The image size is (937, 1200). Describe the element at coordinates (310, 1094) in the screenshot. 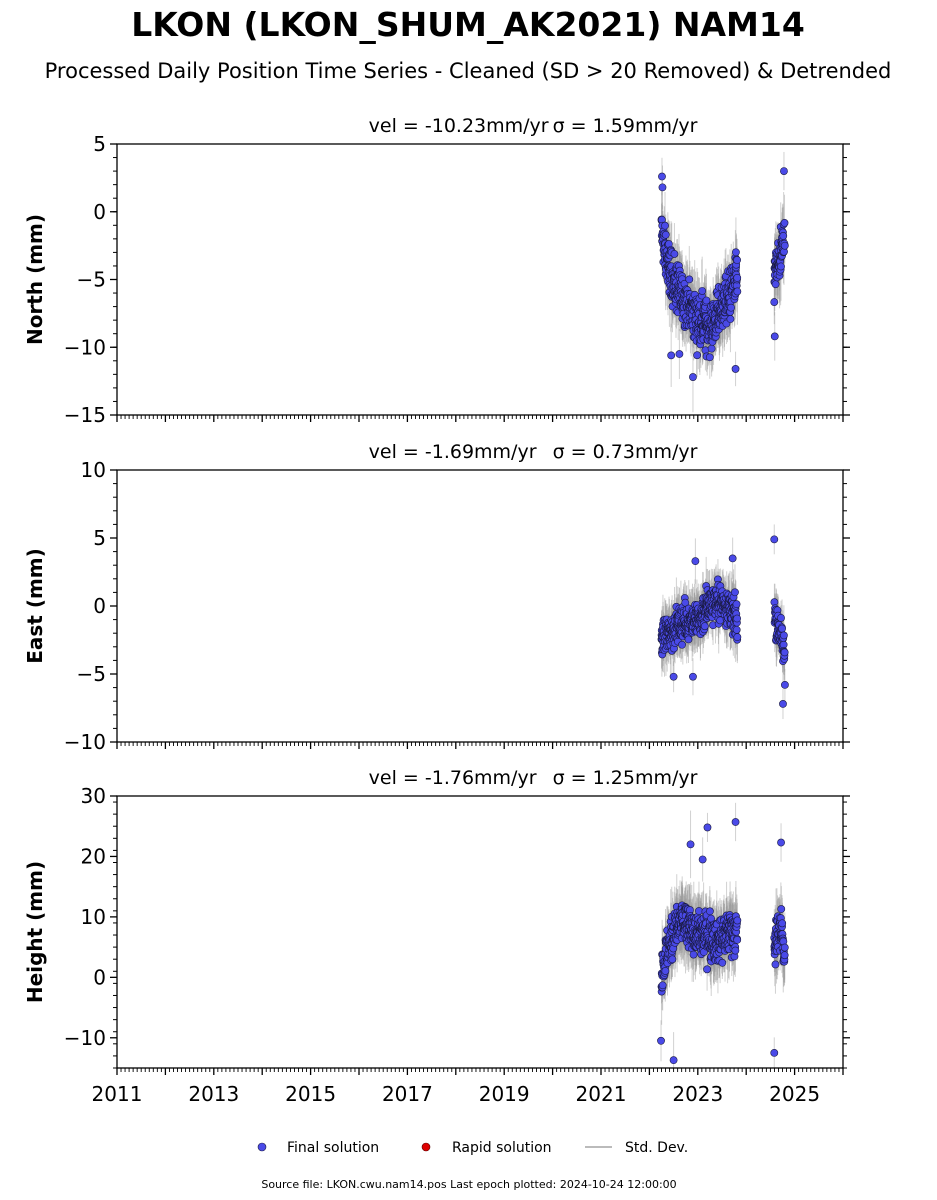

I see `x-tick-label: 2015` at that location.